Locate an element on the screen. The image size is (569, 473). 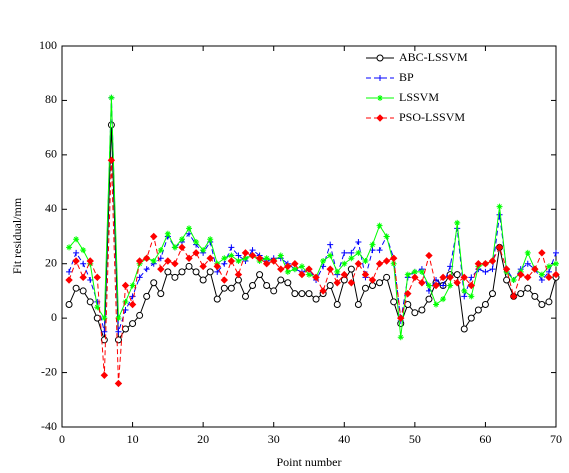
y-tick-label: 40 is located at coordinates (51, 208).